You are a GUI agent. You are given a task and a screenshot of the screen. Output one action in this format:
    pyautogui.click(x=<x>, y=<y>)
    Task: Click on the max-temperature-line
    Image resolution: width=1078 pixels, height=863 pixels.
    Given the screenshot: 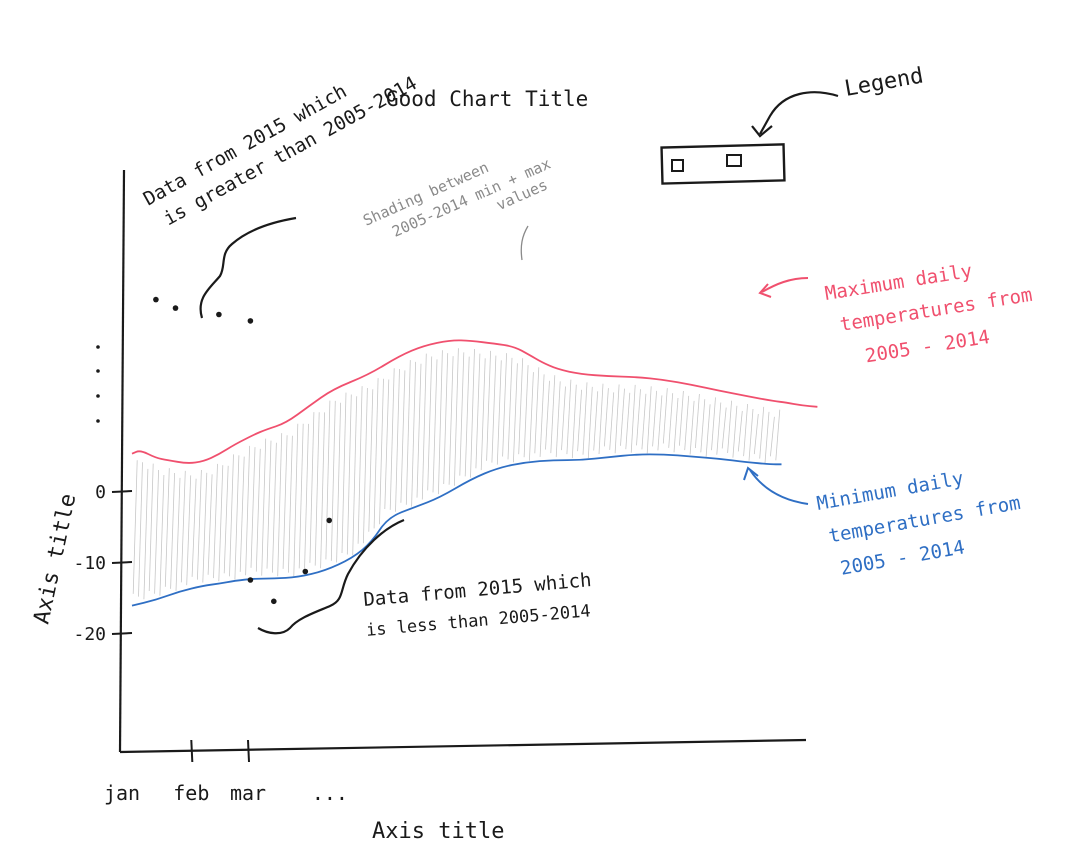 What is the action you would take?
    pyautogui.click(x=474, y=401)
    